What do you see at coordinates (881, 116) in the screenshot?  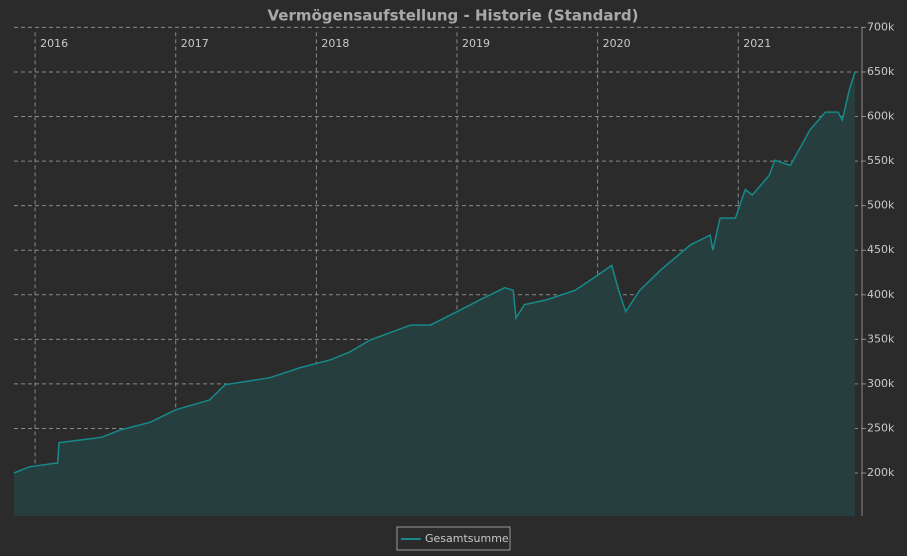 I see `y-tick-label: 600k` at bounding box center [881, 116].